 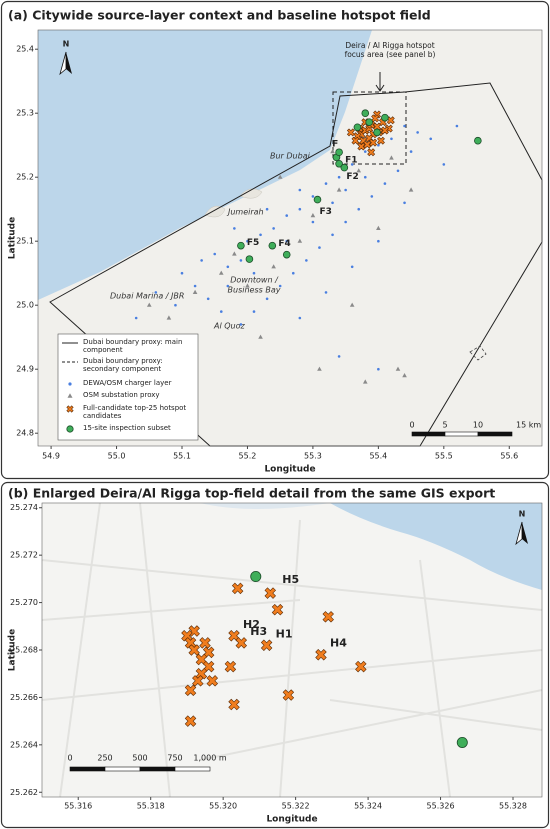 What do you see at coordinates (25, 369) in the screenshot?
I see `y-tick-label: 24.9` at bounding box center [25, 369].